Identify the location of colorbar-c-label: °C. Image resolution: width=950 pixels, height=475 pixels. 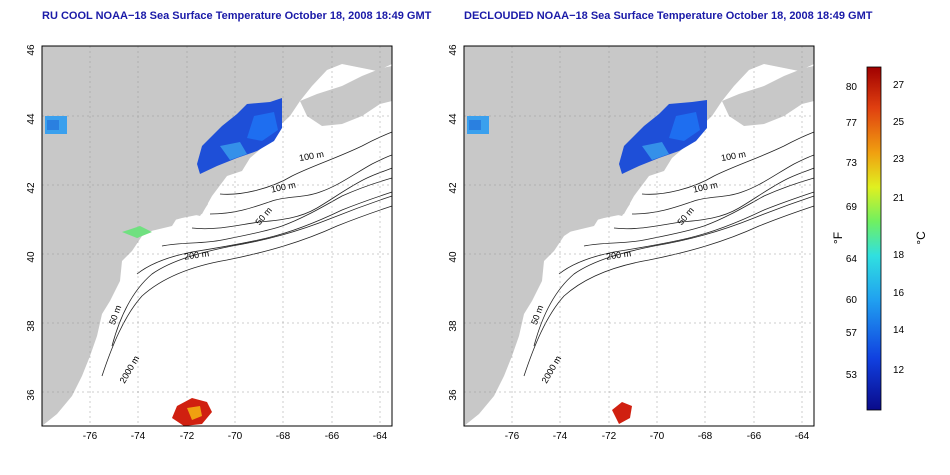
(921, 238).